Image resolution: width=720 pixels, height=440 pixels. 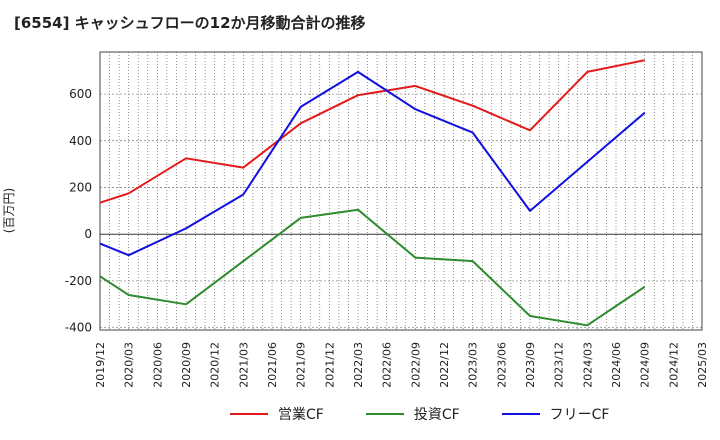 What do you see at coordinates (530, 365) in the screenshot?
I see `x-tick-label: 2023/09` at bounding box center [530, 365].